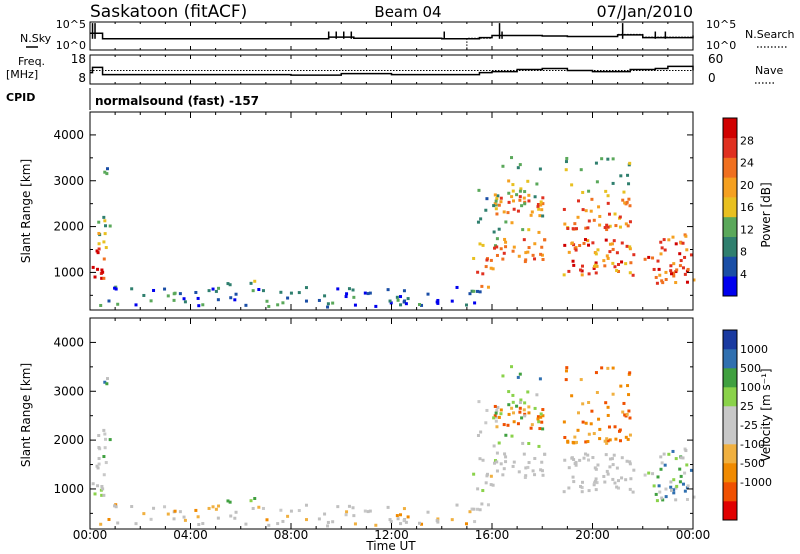 This screenshot has height=554, width=800. What do you see at coordinates (747, 229) in the screenshot?
I see `power-colorbar-tick: 12` at bounding box center [747, 229].